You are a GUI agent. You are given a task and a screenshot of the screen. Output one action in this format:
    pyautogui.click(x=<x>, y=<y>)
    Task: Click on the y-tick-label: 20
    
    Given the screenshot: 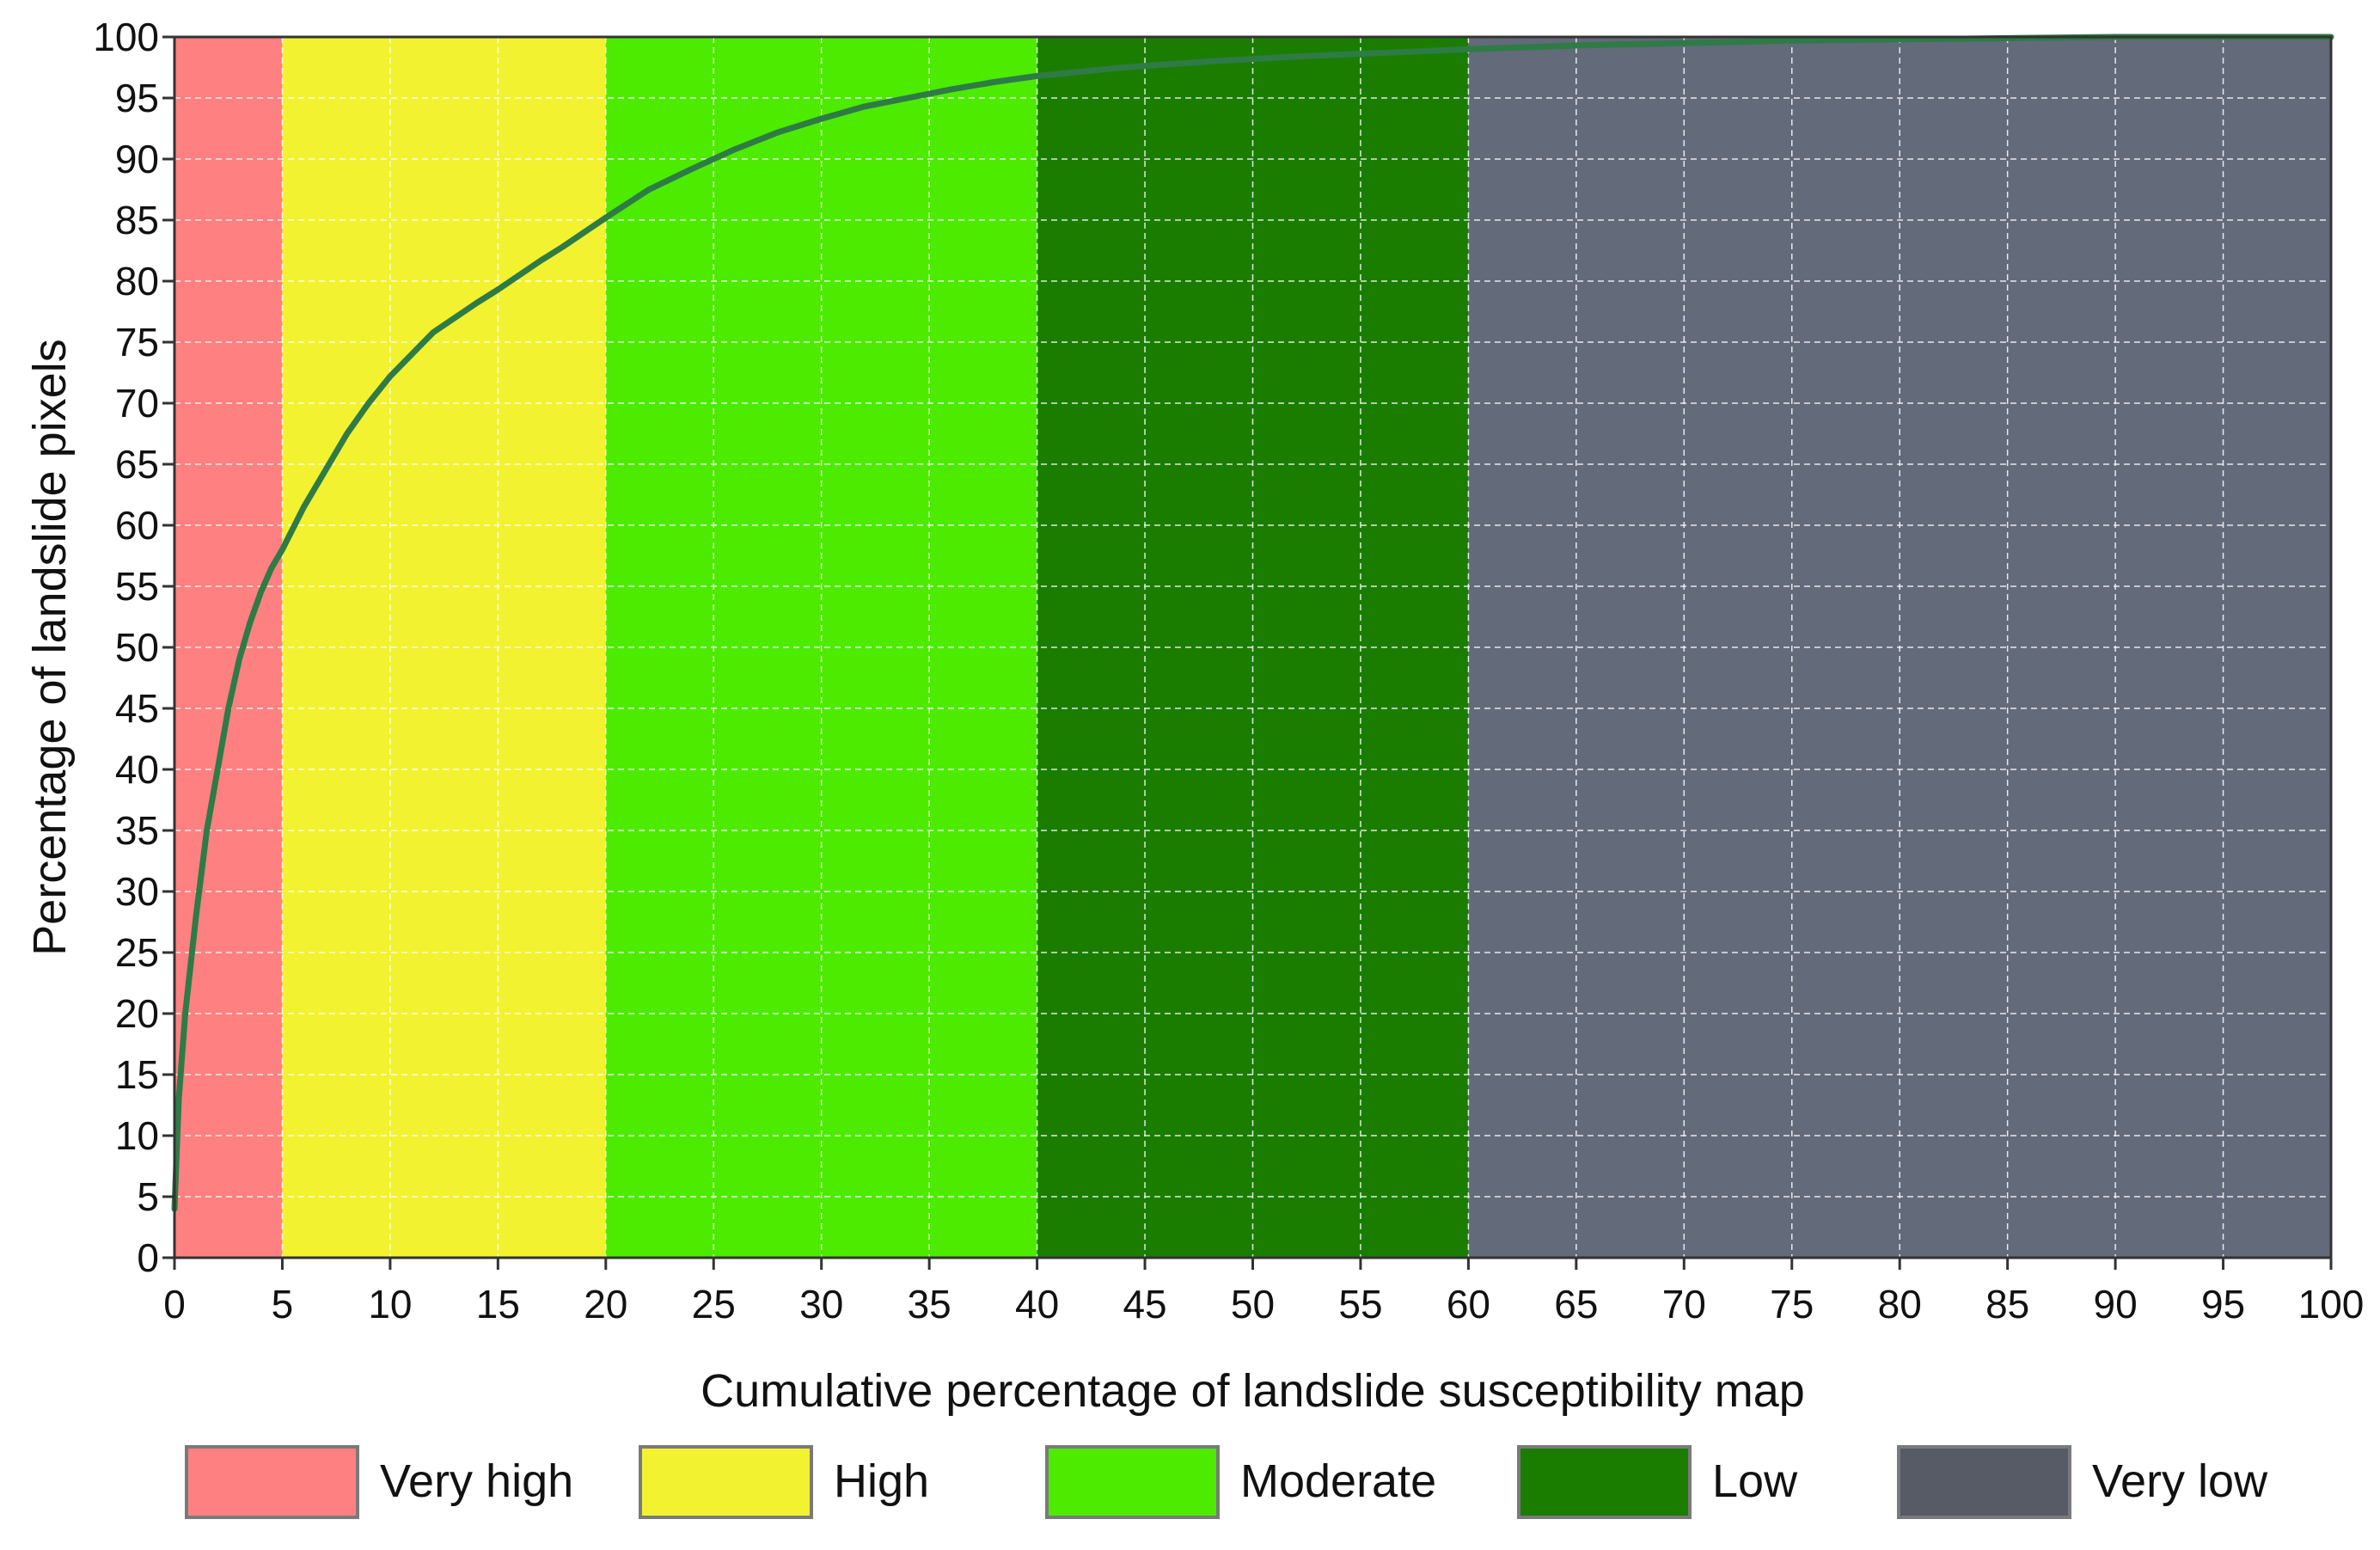 What is the action you would take?
    pyautogui.click(x=137, y=1014)
    